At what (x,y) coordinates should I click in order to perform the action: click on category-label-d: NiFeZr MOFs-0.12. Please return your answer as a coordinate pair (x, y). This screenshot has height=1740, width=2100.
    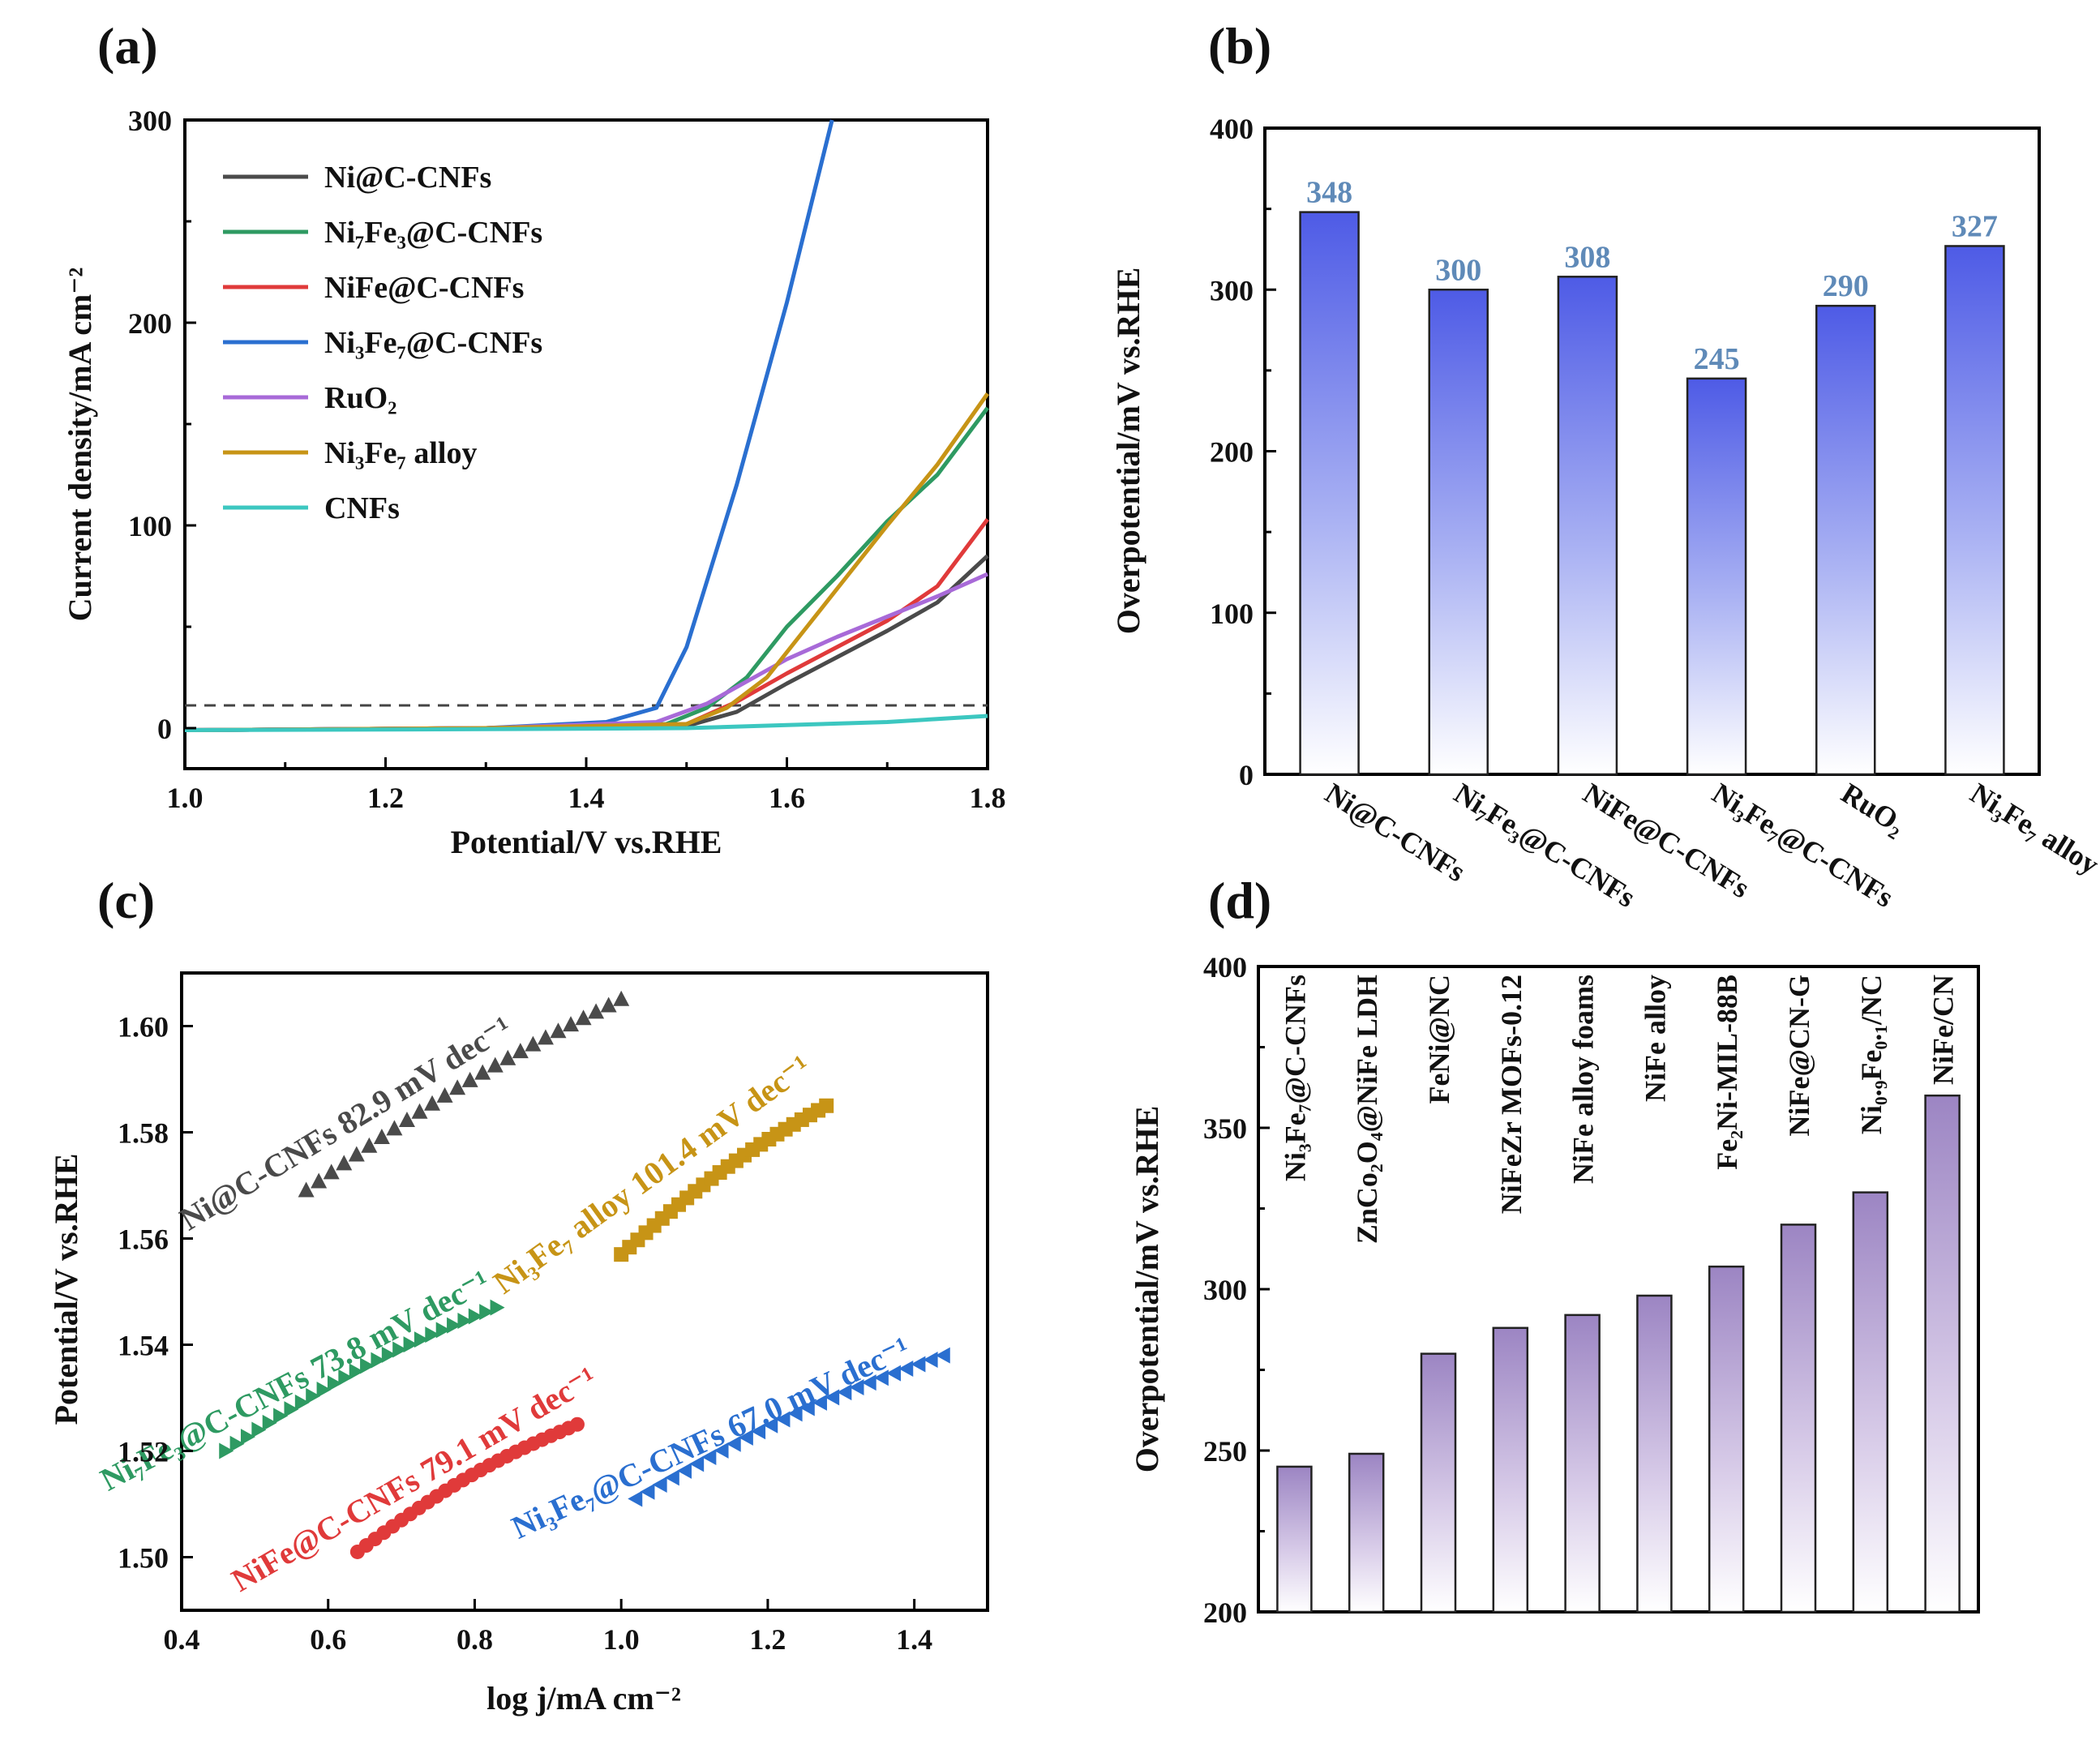
    Looking at the image, I should click on (1512, 1095).